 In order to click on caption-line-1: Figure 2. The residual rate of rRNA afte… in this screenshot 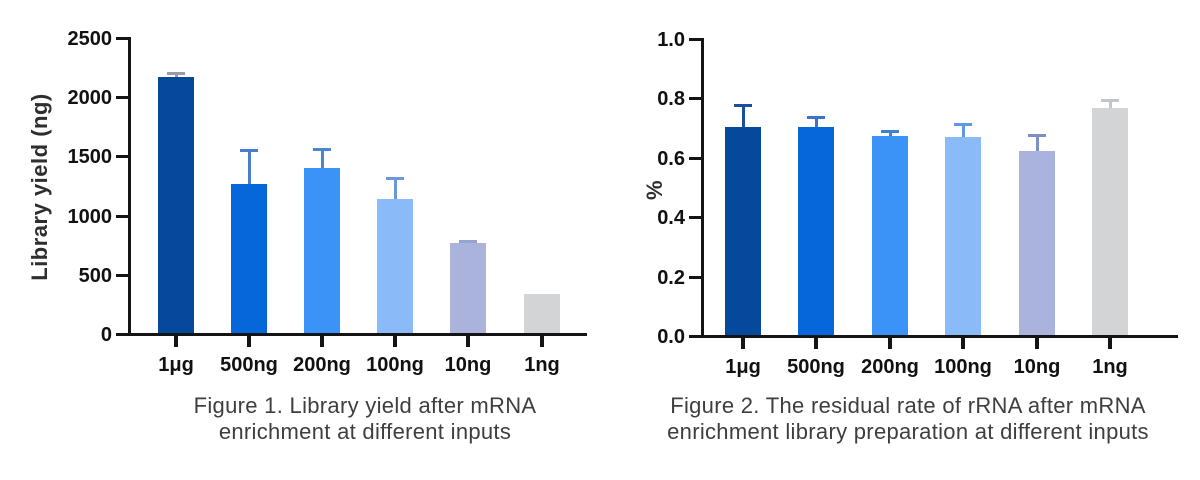, I will do `click(908, 405)`.